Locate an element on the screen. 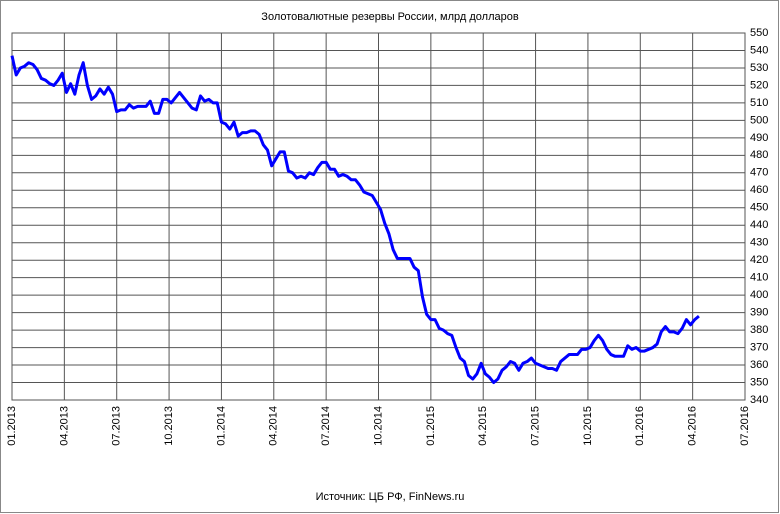  x-tick-label: 07.2014 is located at coordinates (326, 426).